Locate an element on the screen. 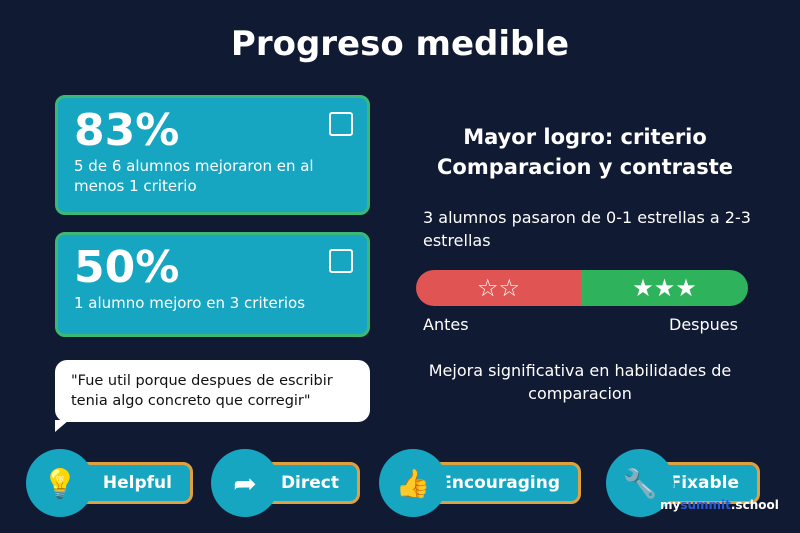 This screenshot has width=800, height=533. page-title: Progreso medible is located at coordinates (400, 44).